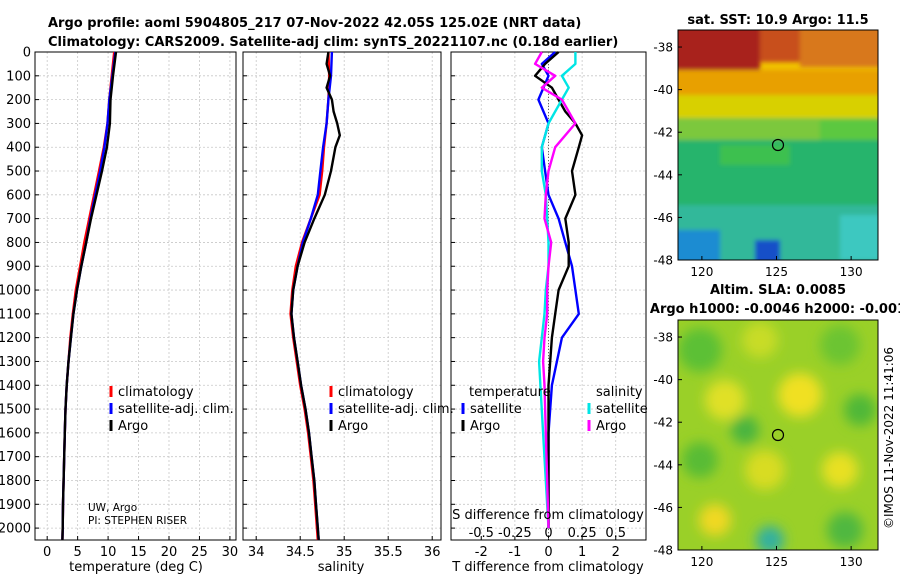 This screenshot has height=584, width=900. What do you see at coordinates (778, 290) in the screenshot?
I see `sla-map-title-1: Altim. SLA: 0.0085` at bounding box center [778, 290].